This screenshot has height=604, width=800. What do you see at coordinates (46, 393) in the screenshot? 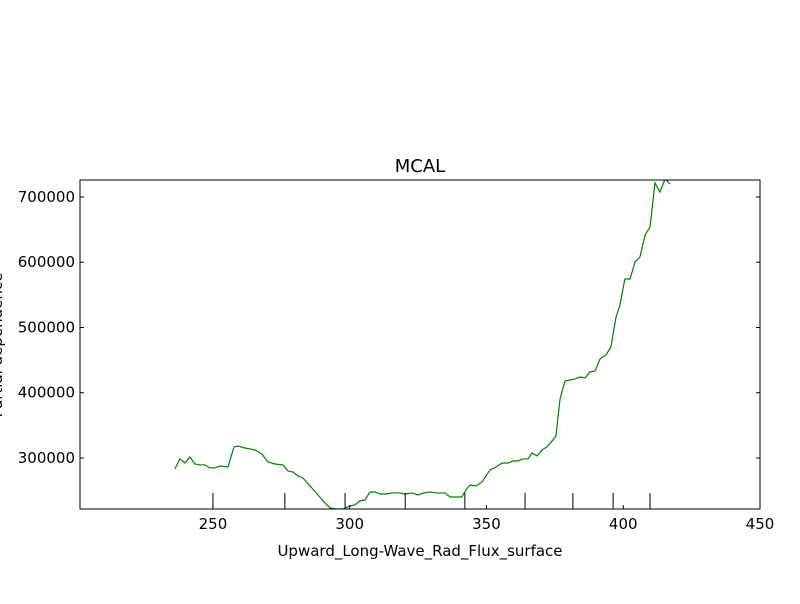
I see `y-tick-label: 400000` at bounding box center [46, 393].